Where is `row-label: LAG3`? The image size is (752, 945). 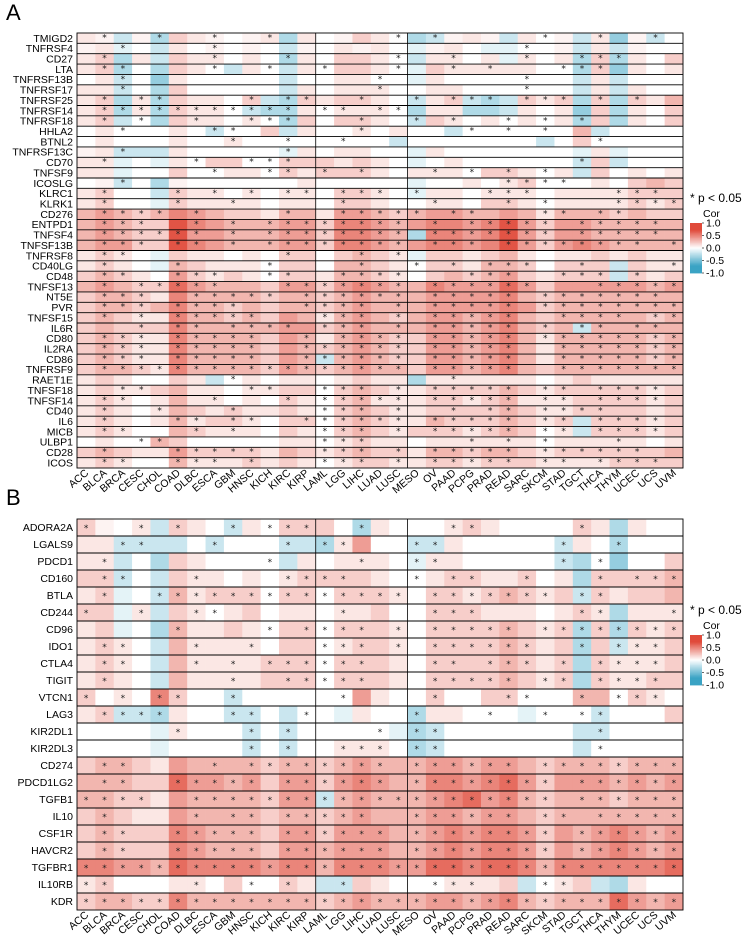 row-label: LAG3 is located at coordinates (59, 715).